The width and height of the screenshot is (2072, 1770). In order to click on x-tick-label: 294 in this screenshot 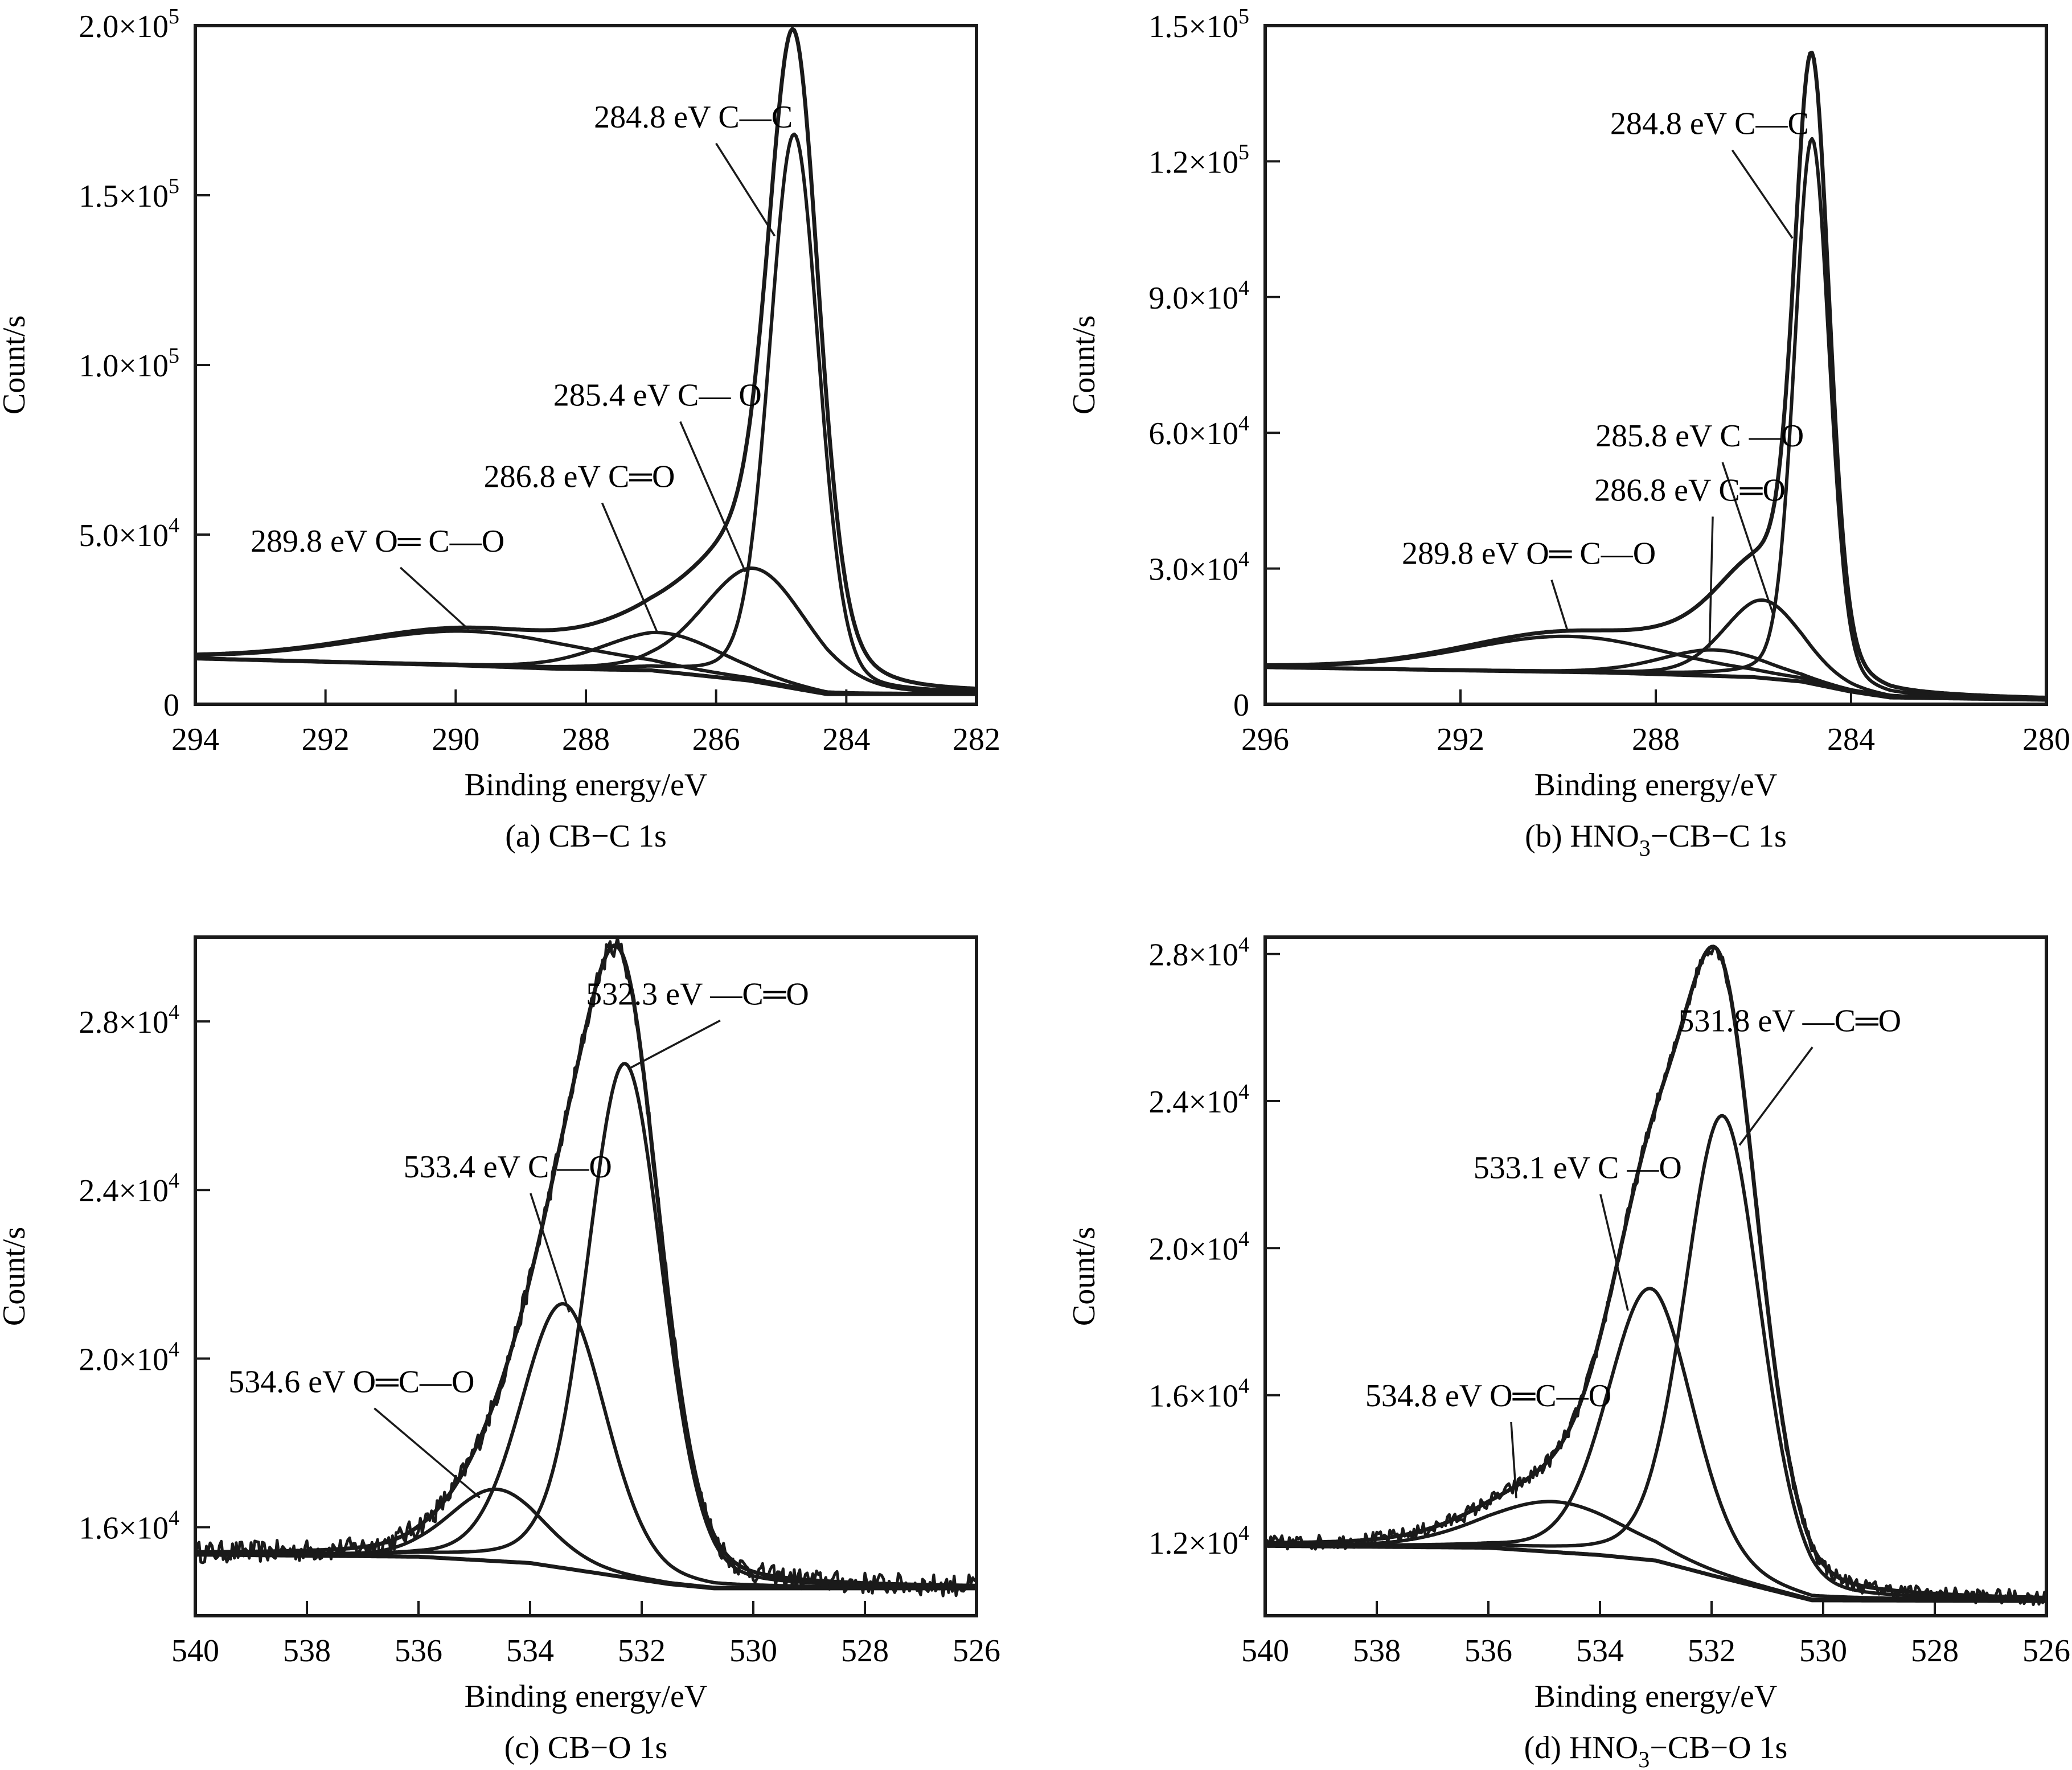, I will do `click(195, 739)`.